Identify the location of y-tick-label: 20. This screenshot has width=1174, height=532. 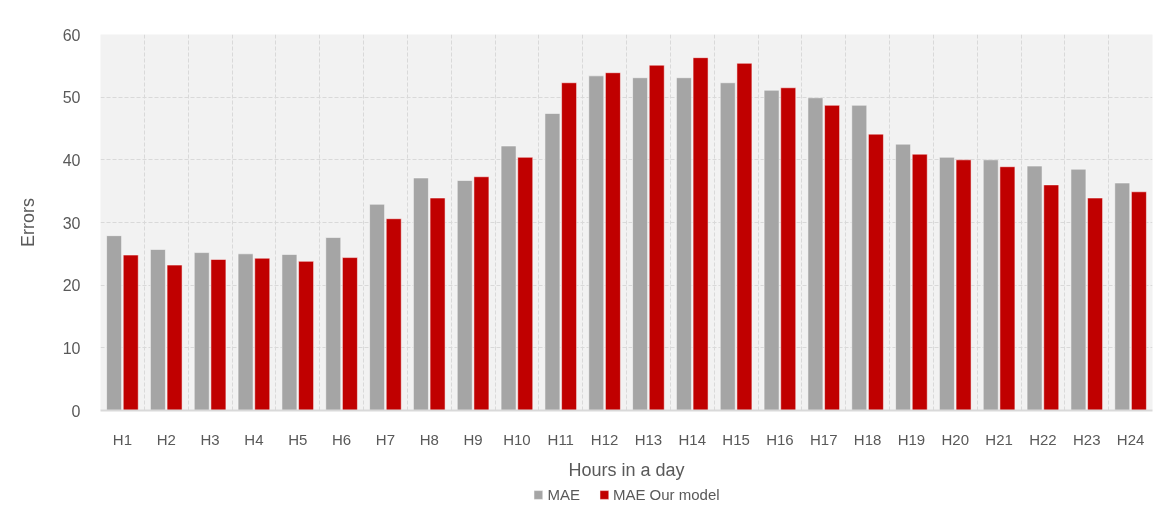
(71, 286).